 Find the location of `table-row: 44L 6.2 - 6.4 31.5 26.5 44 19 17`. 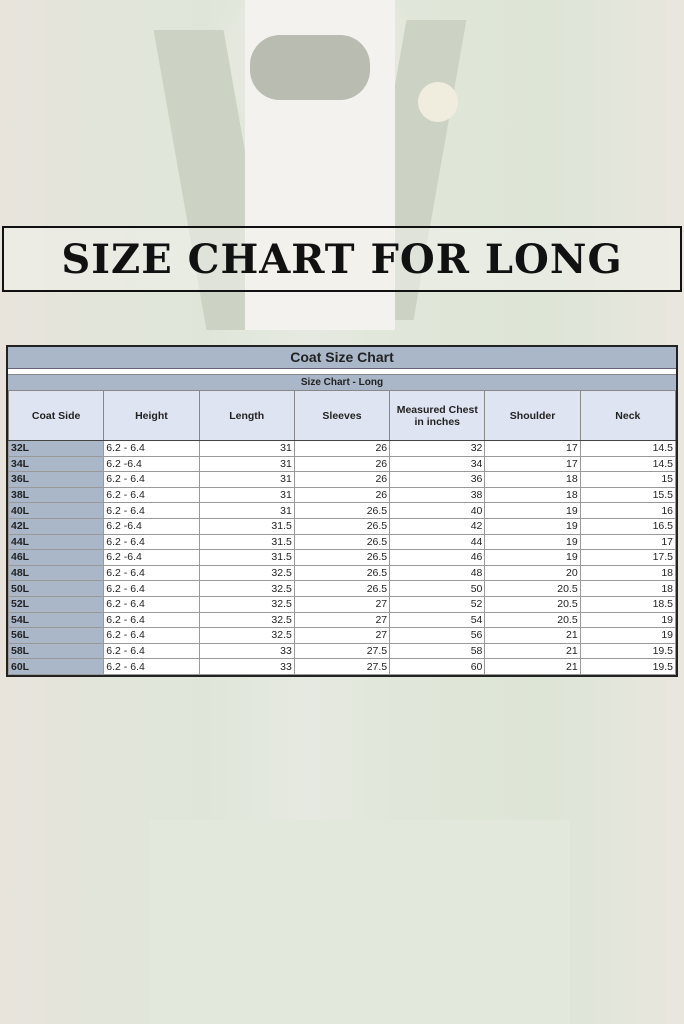

table-row: 44L 6.2 - 6.4 31.5 26.5 44 19 17 is located at coordinates (342, 542).